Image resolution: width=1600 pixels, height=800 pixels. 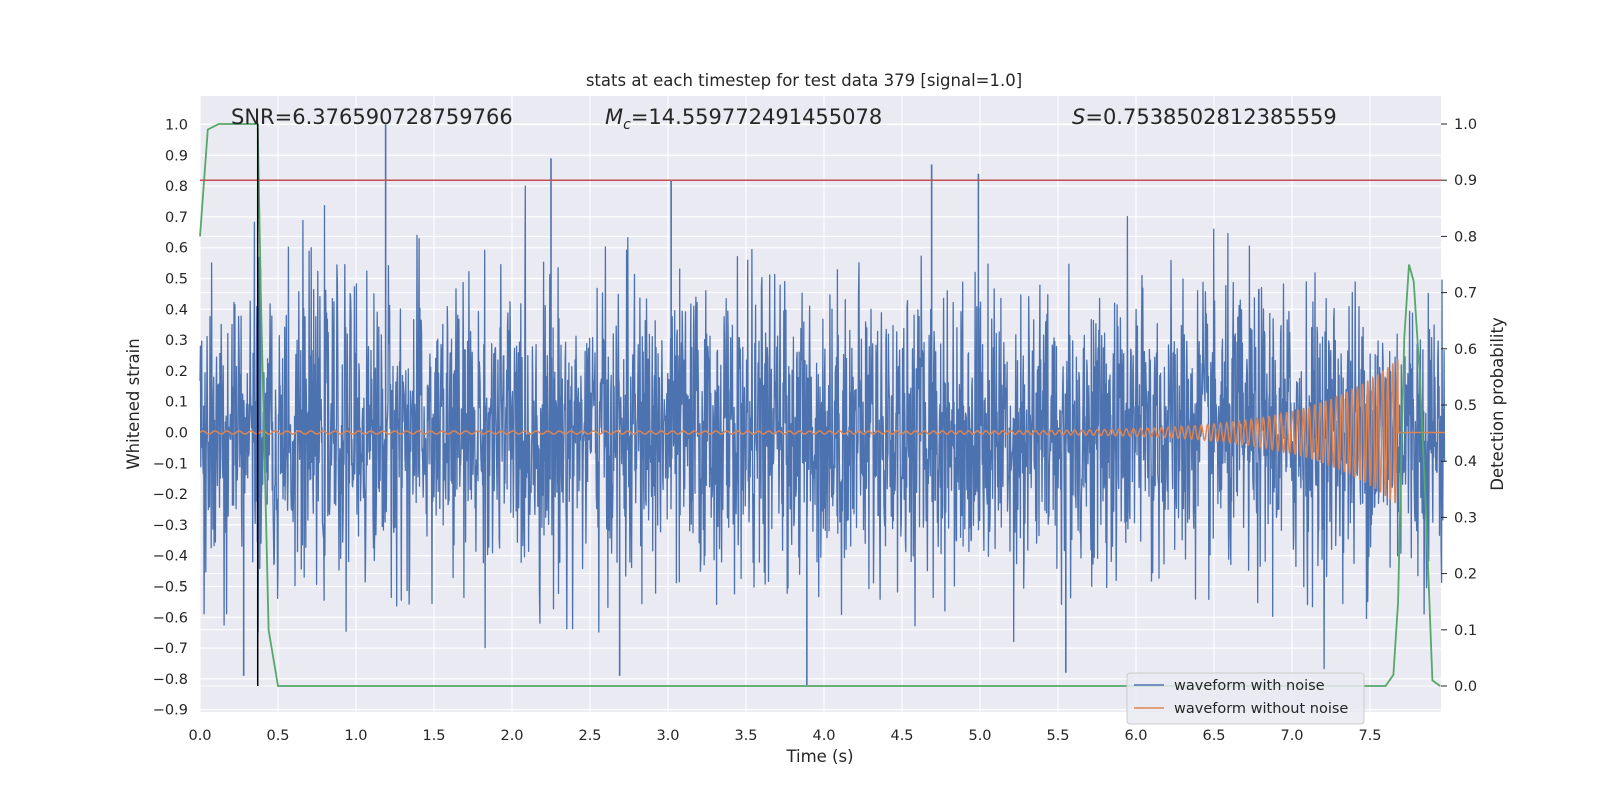 What do you see at coordinates (1465, 518) in the screenshot?
I see `y2-tick-label: 0.3` at bounding box center [1465, 518].